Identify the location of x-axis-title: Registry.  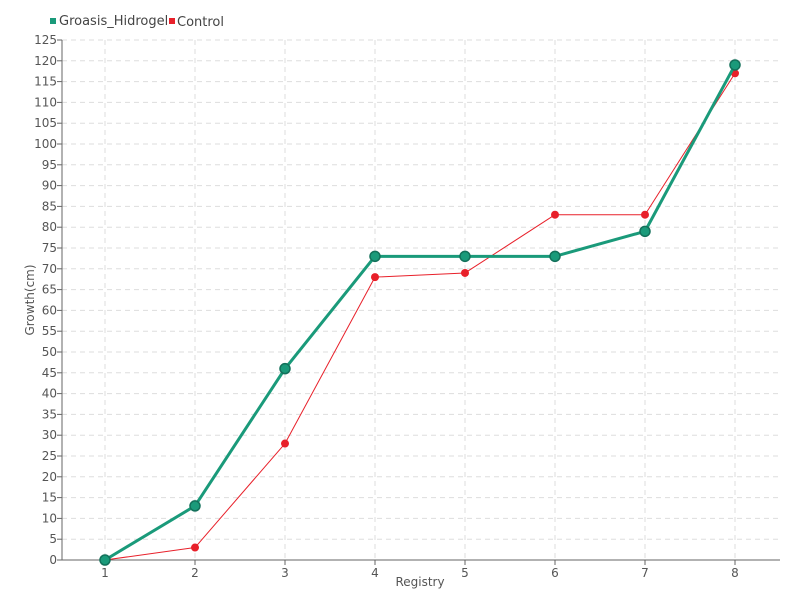
(419, 582).